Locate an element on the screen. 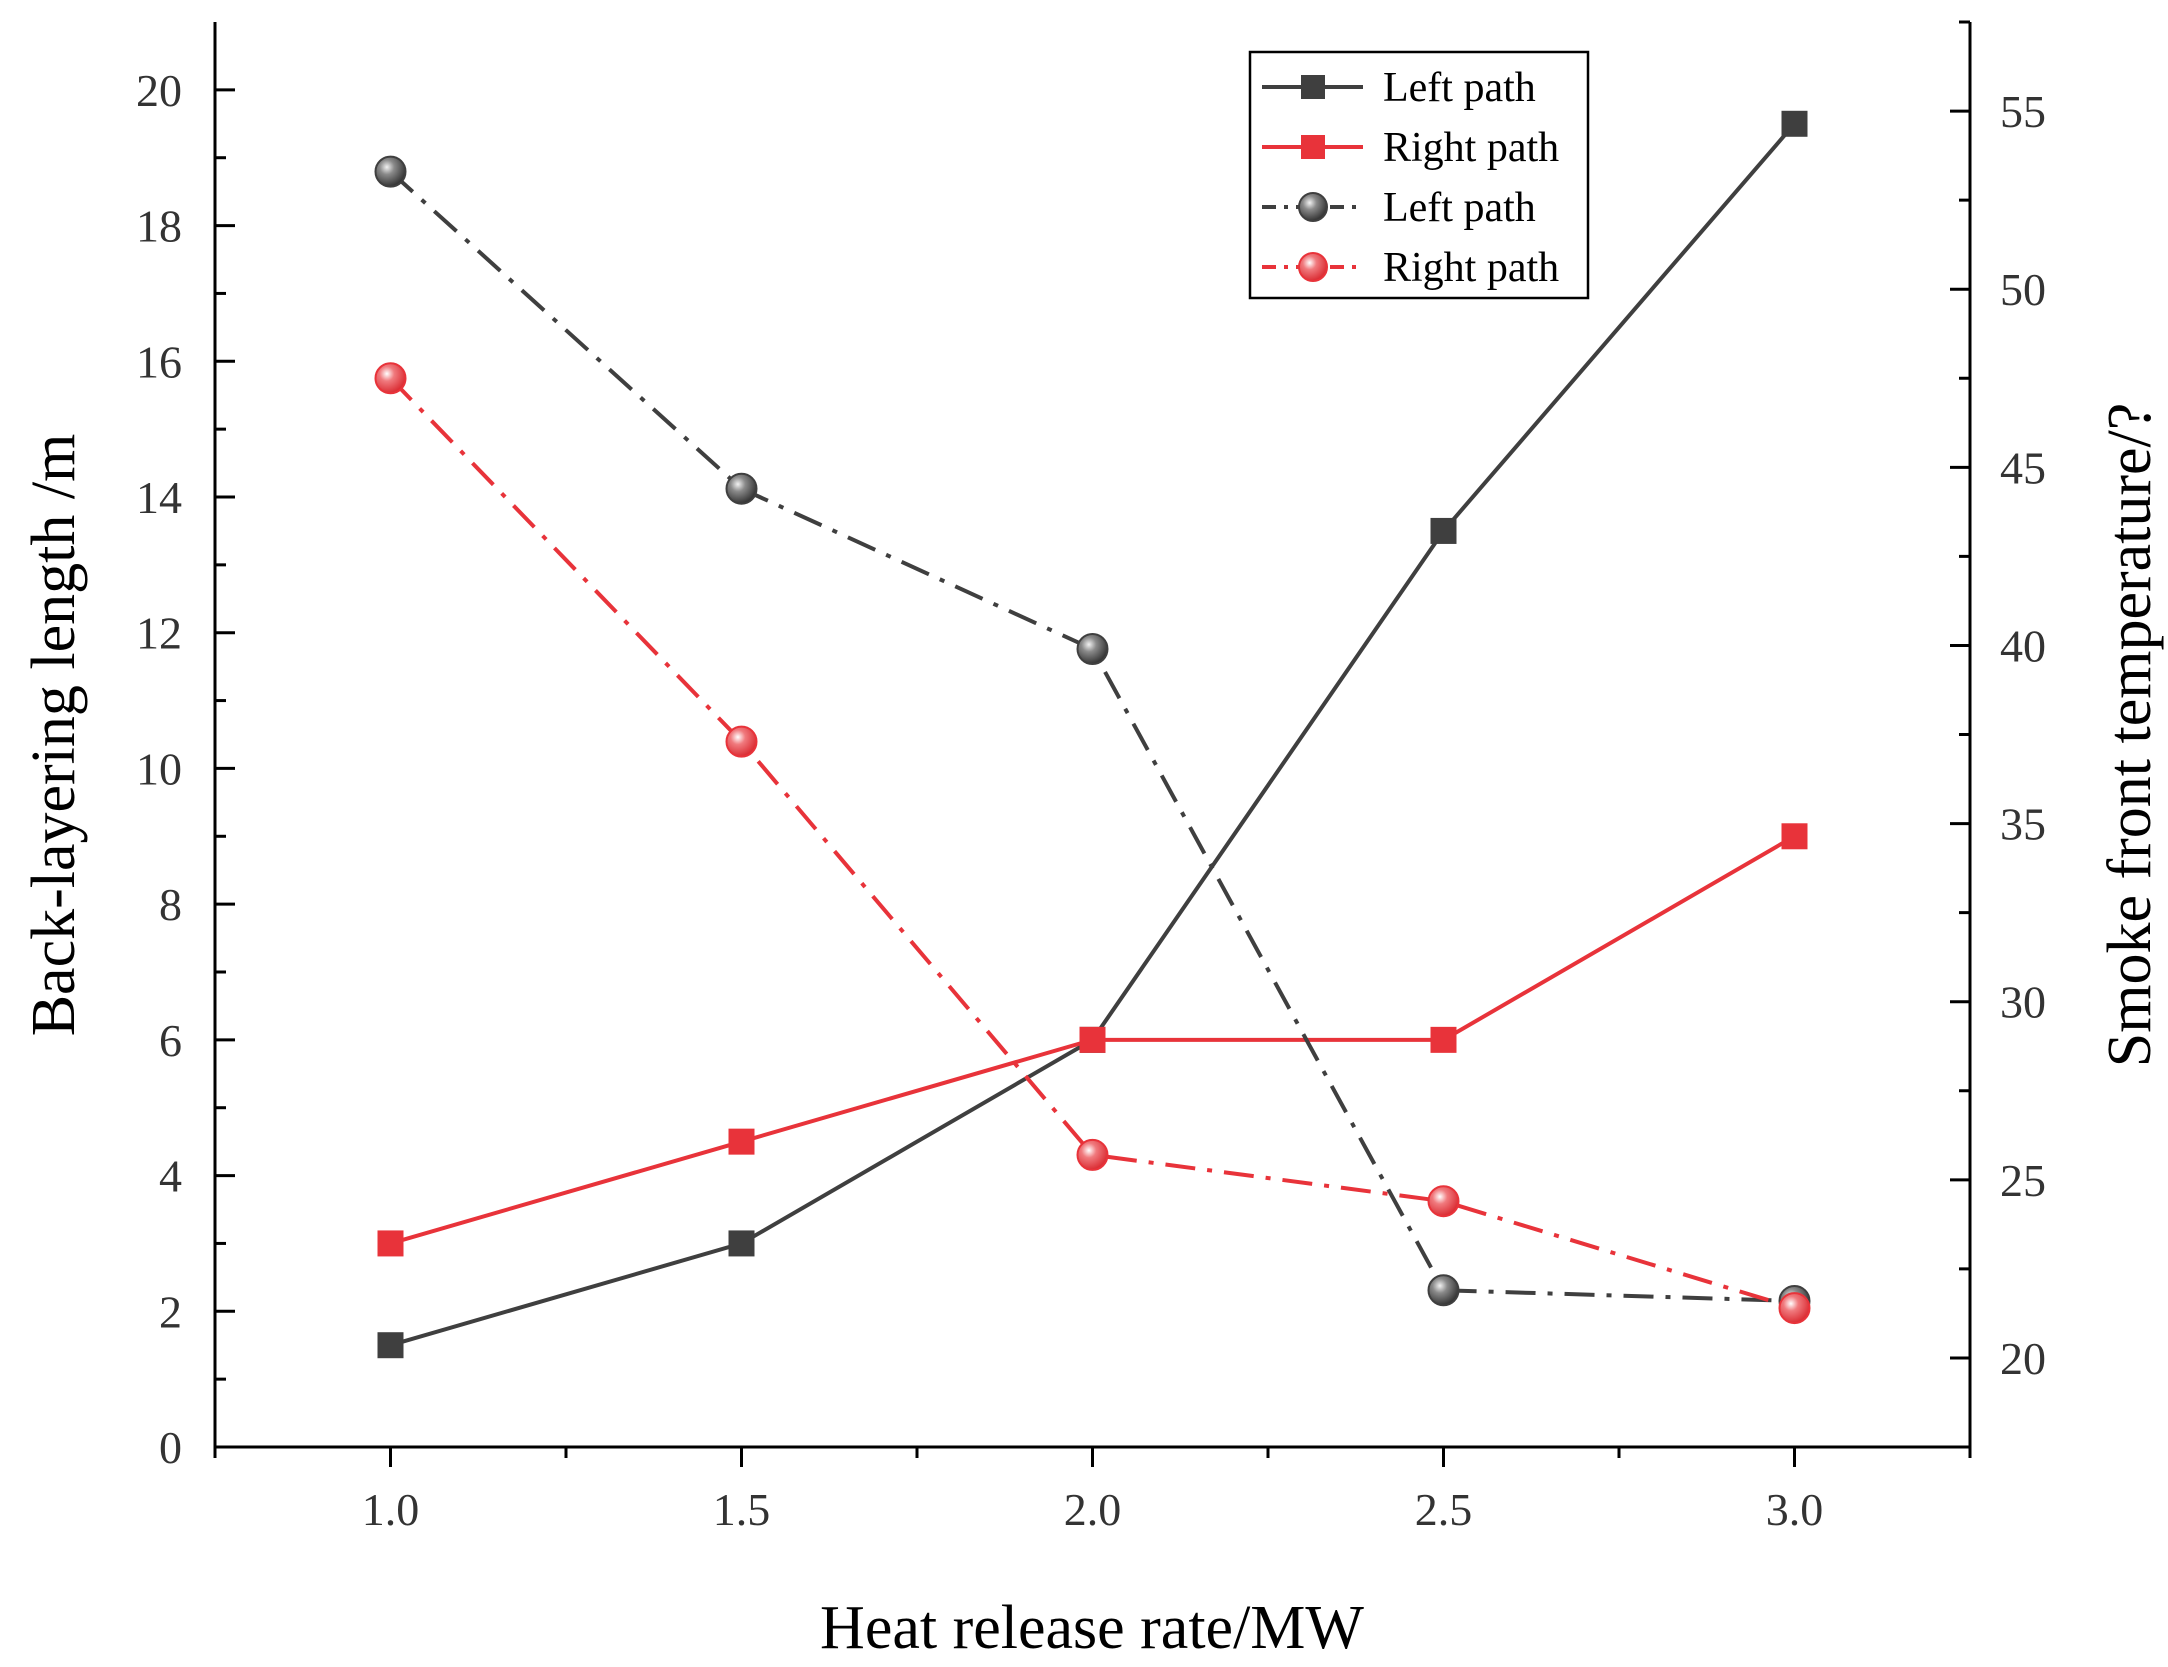 The height and width of the screenshot is (1667, 2168). y-tick-label: 14 is located at coordinates (159, 497).